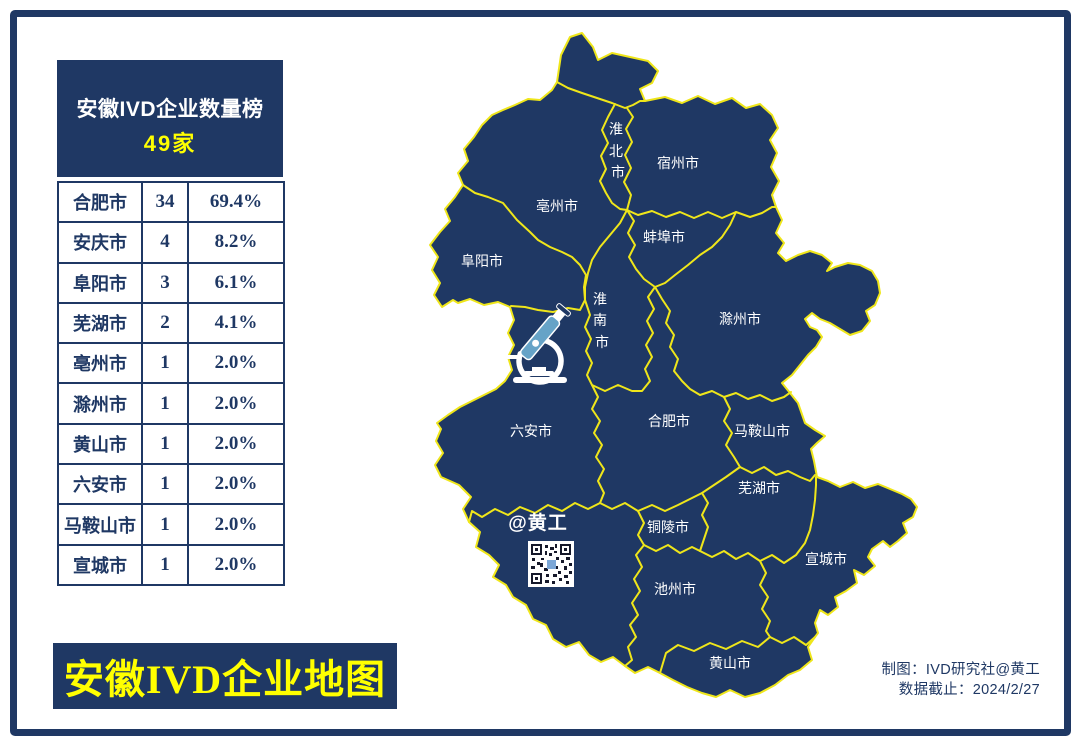 This screenshot has height=745, width=1080. Describe the element at coordinates (669, 421) in the screenshot. I see `map-label-hefei: 合肥市` at that location.